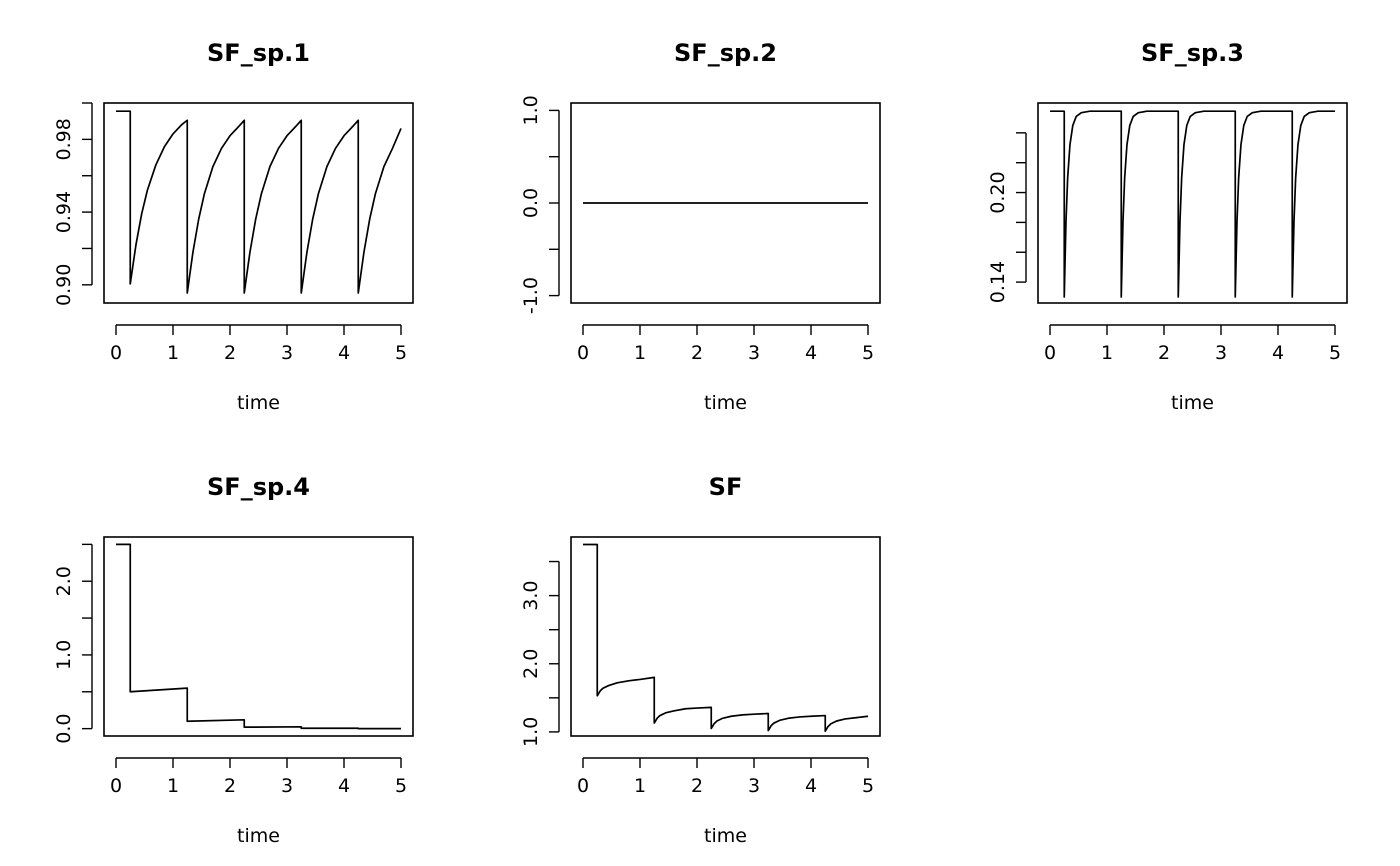 This screenshot has height=866, width=1400. I want to click on y-tick-label: 0.94, so click(64, 212).